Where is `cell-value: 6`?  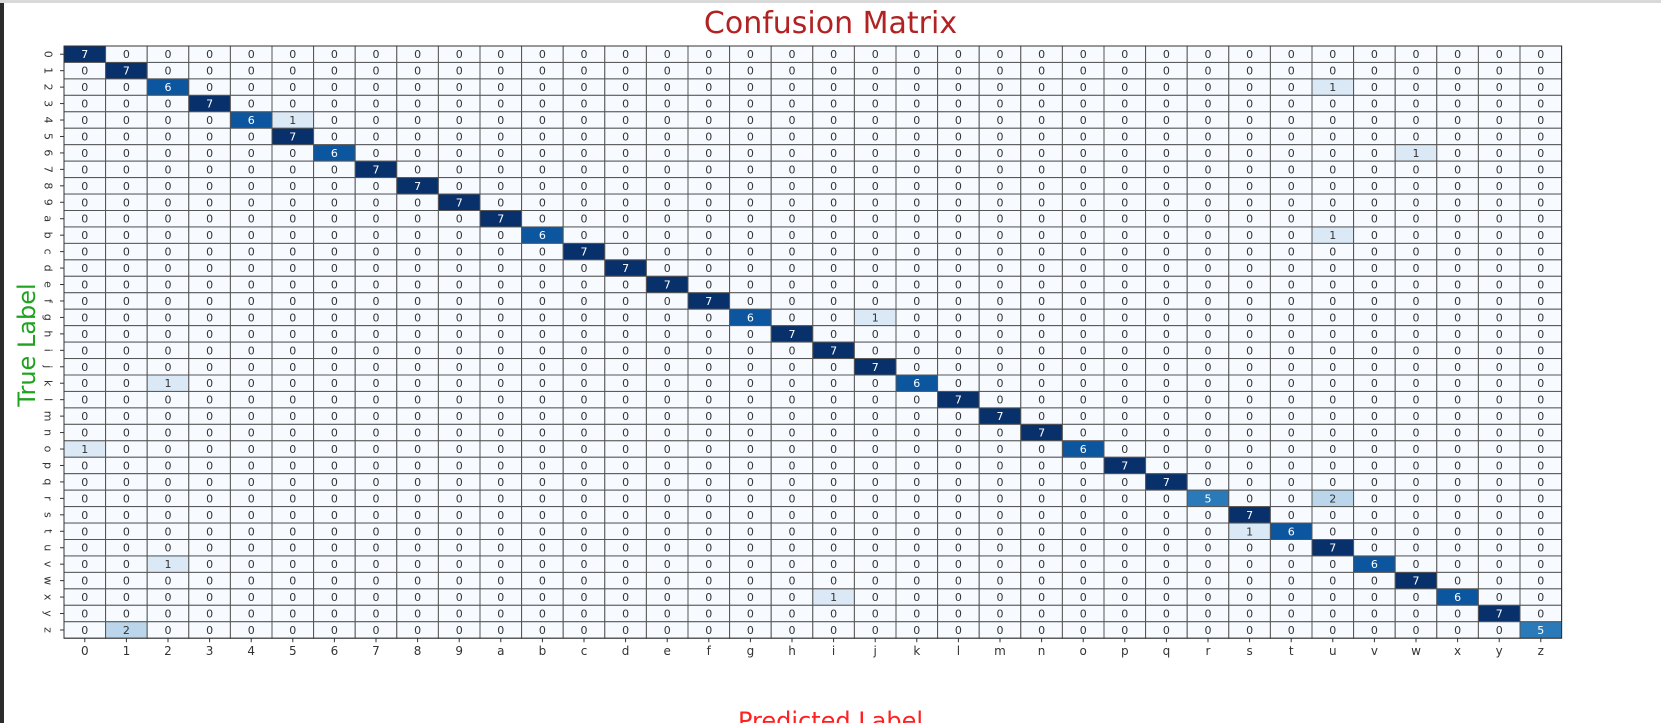 cell-value: 6 is located at coordinates (251, 120).